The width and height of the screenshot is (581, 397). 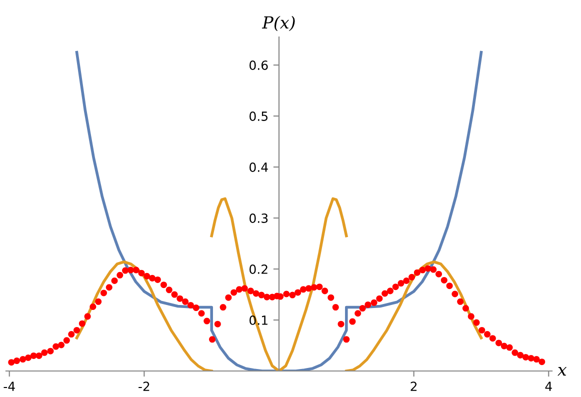 I want to click on y-tick-label: 0.5, so click(x=259, y=116).